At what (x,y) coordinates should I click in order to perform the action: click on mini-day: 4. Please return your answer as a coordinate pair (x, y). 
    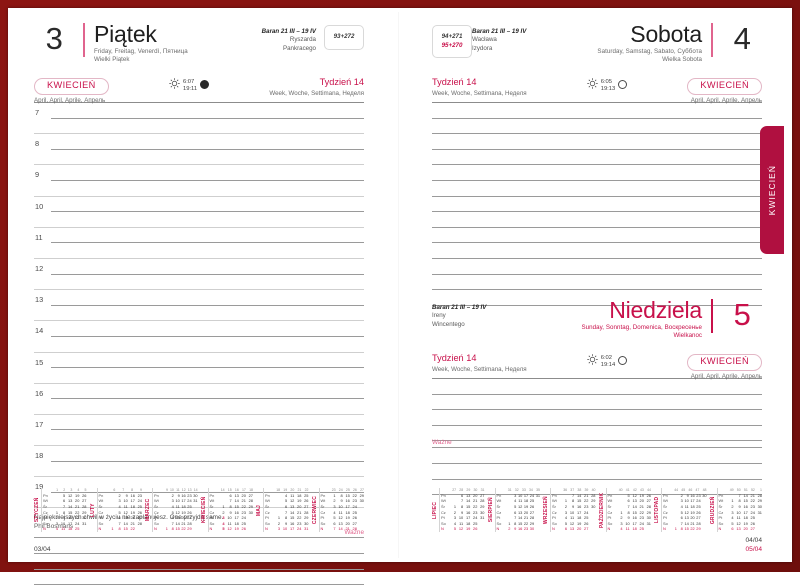
    Looking at the image, I should click on (455, 523).